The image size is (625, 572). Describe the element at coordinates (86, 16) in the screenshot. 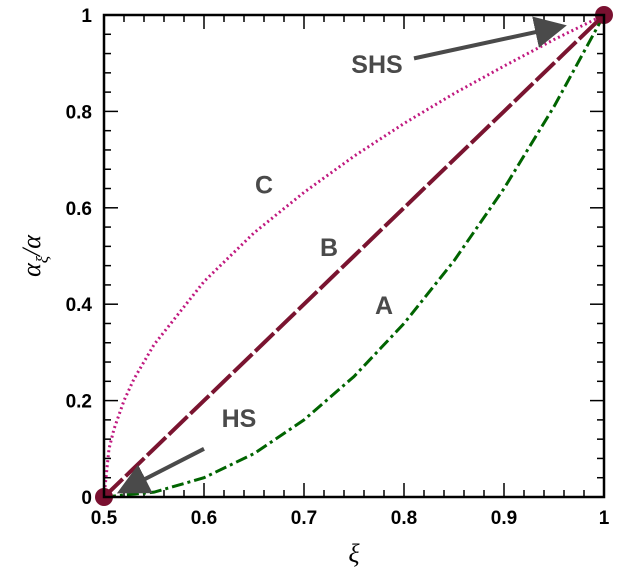

I see `y-tick-label: 1` at that location.